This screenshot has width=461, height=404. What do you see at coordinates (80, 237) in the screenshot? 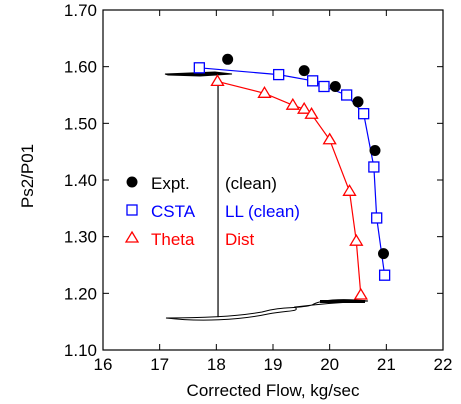
I see `y-tick-label: 1.30` at bounding box center [80, 237].